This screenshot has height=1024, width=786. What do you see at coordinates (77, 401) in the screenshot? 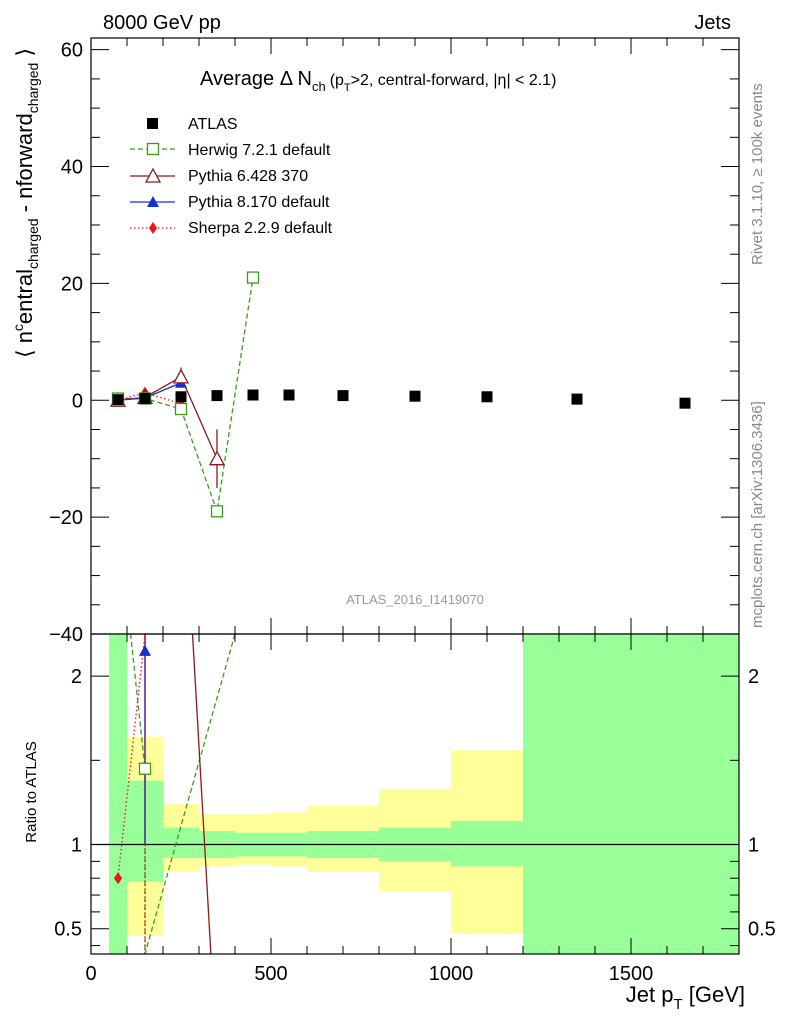
I see `main-ytick-label: 0` at bounding box center [77, 401].